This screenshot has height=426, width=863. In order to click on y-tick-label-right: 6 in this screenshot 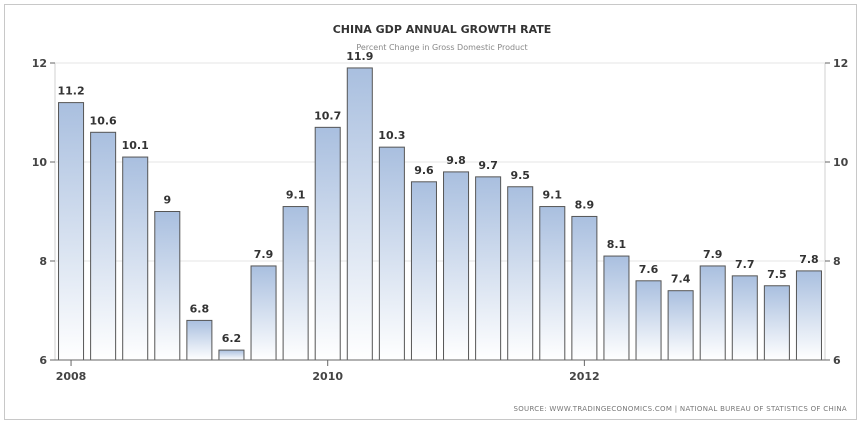, I will do `click(837, 360)`.